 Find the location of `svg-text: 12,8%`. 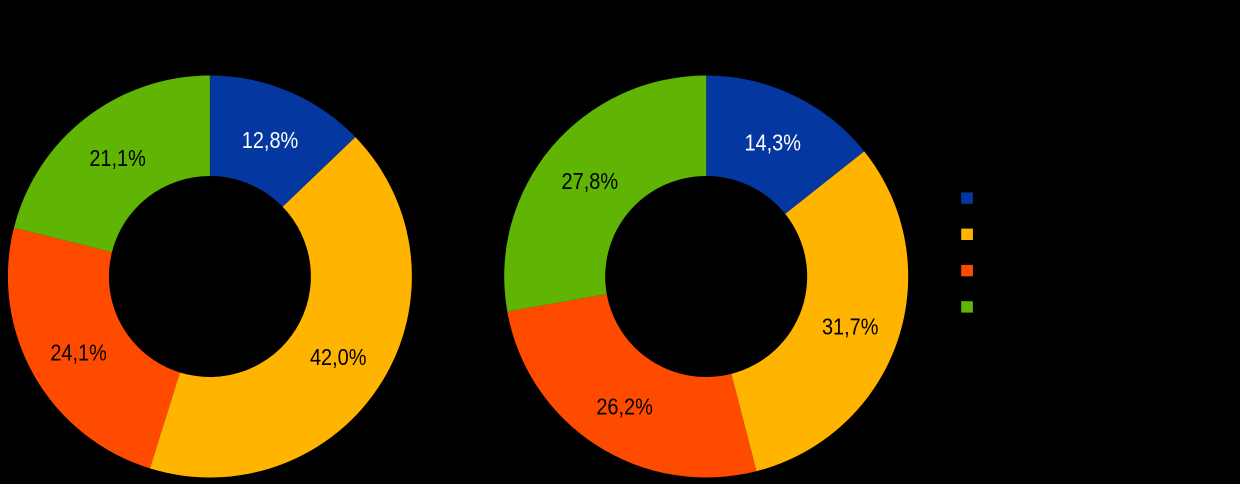

svg-text: 12,8% is located at coordinates (270, 140).